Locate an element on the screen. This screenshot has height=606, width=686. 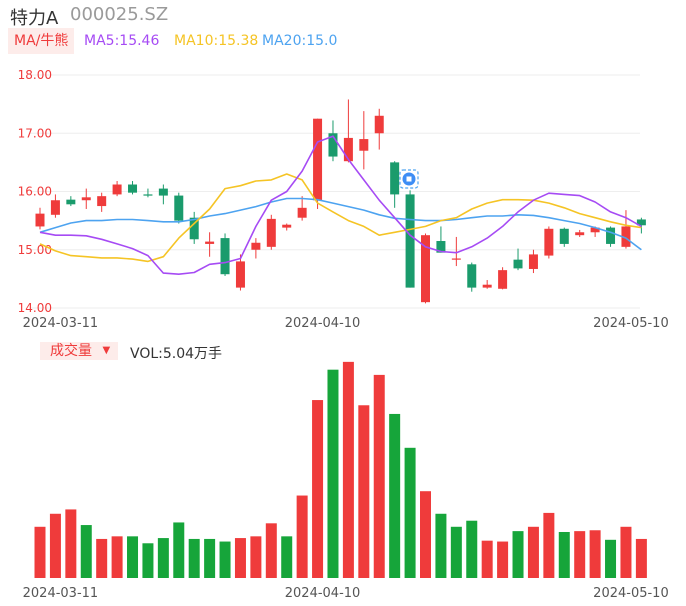
volume-tag-label: 成交量 is located at coordinates (71, 351).